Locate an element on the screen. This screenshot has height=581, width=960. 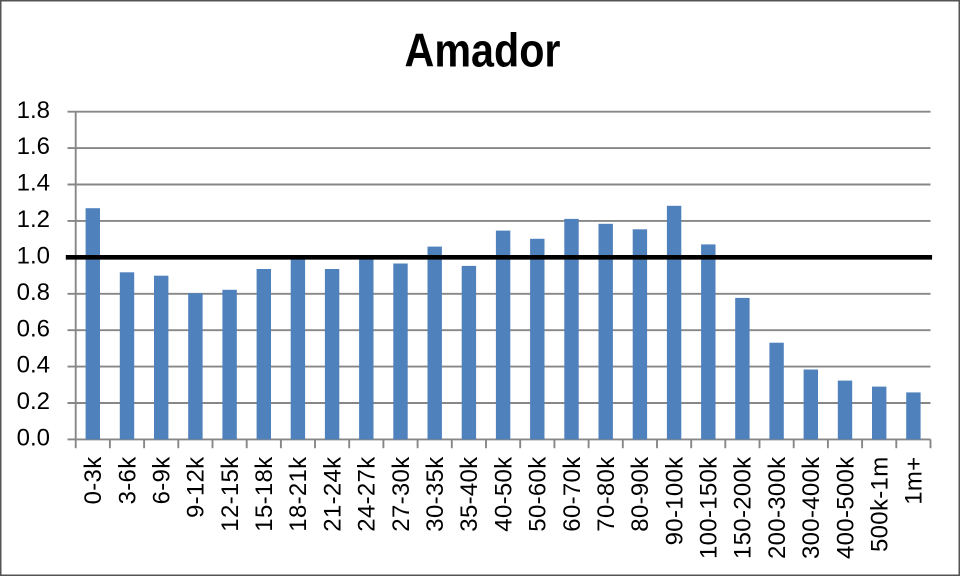
svg-text: 100-150k is located at coordinates (709, 507).